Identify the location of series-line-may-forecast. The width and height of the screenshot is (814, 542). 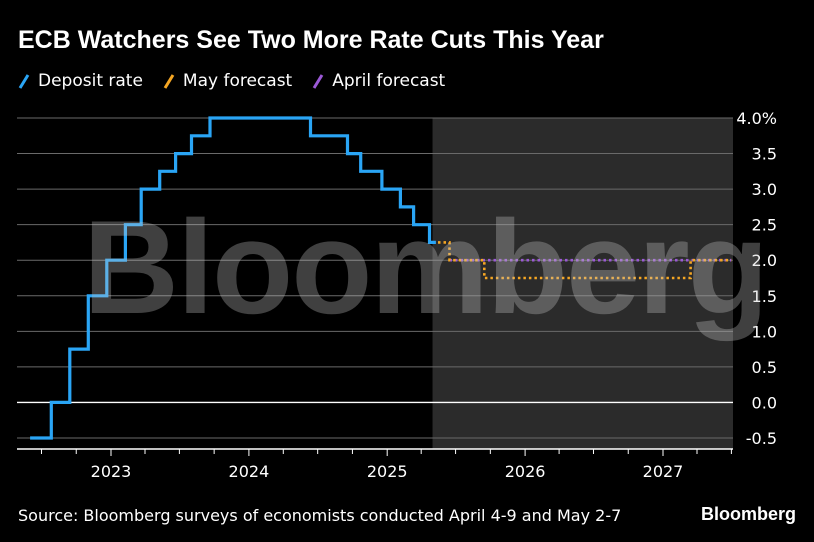
(582, 260).